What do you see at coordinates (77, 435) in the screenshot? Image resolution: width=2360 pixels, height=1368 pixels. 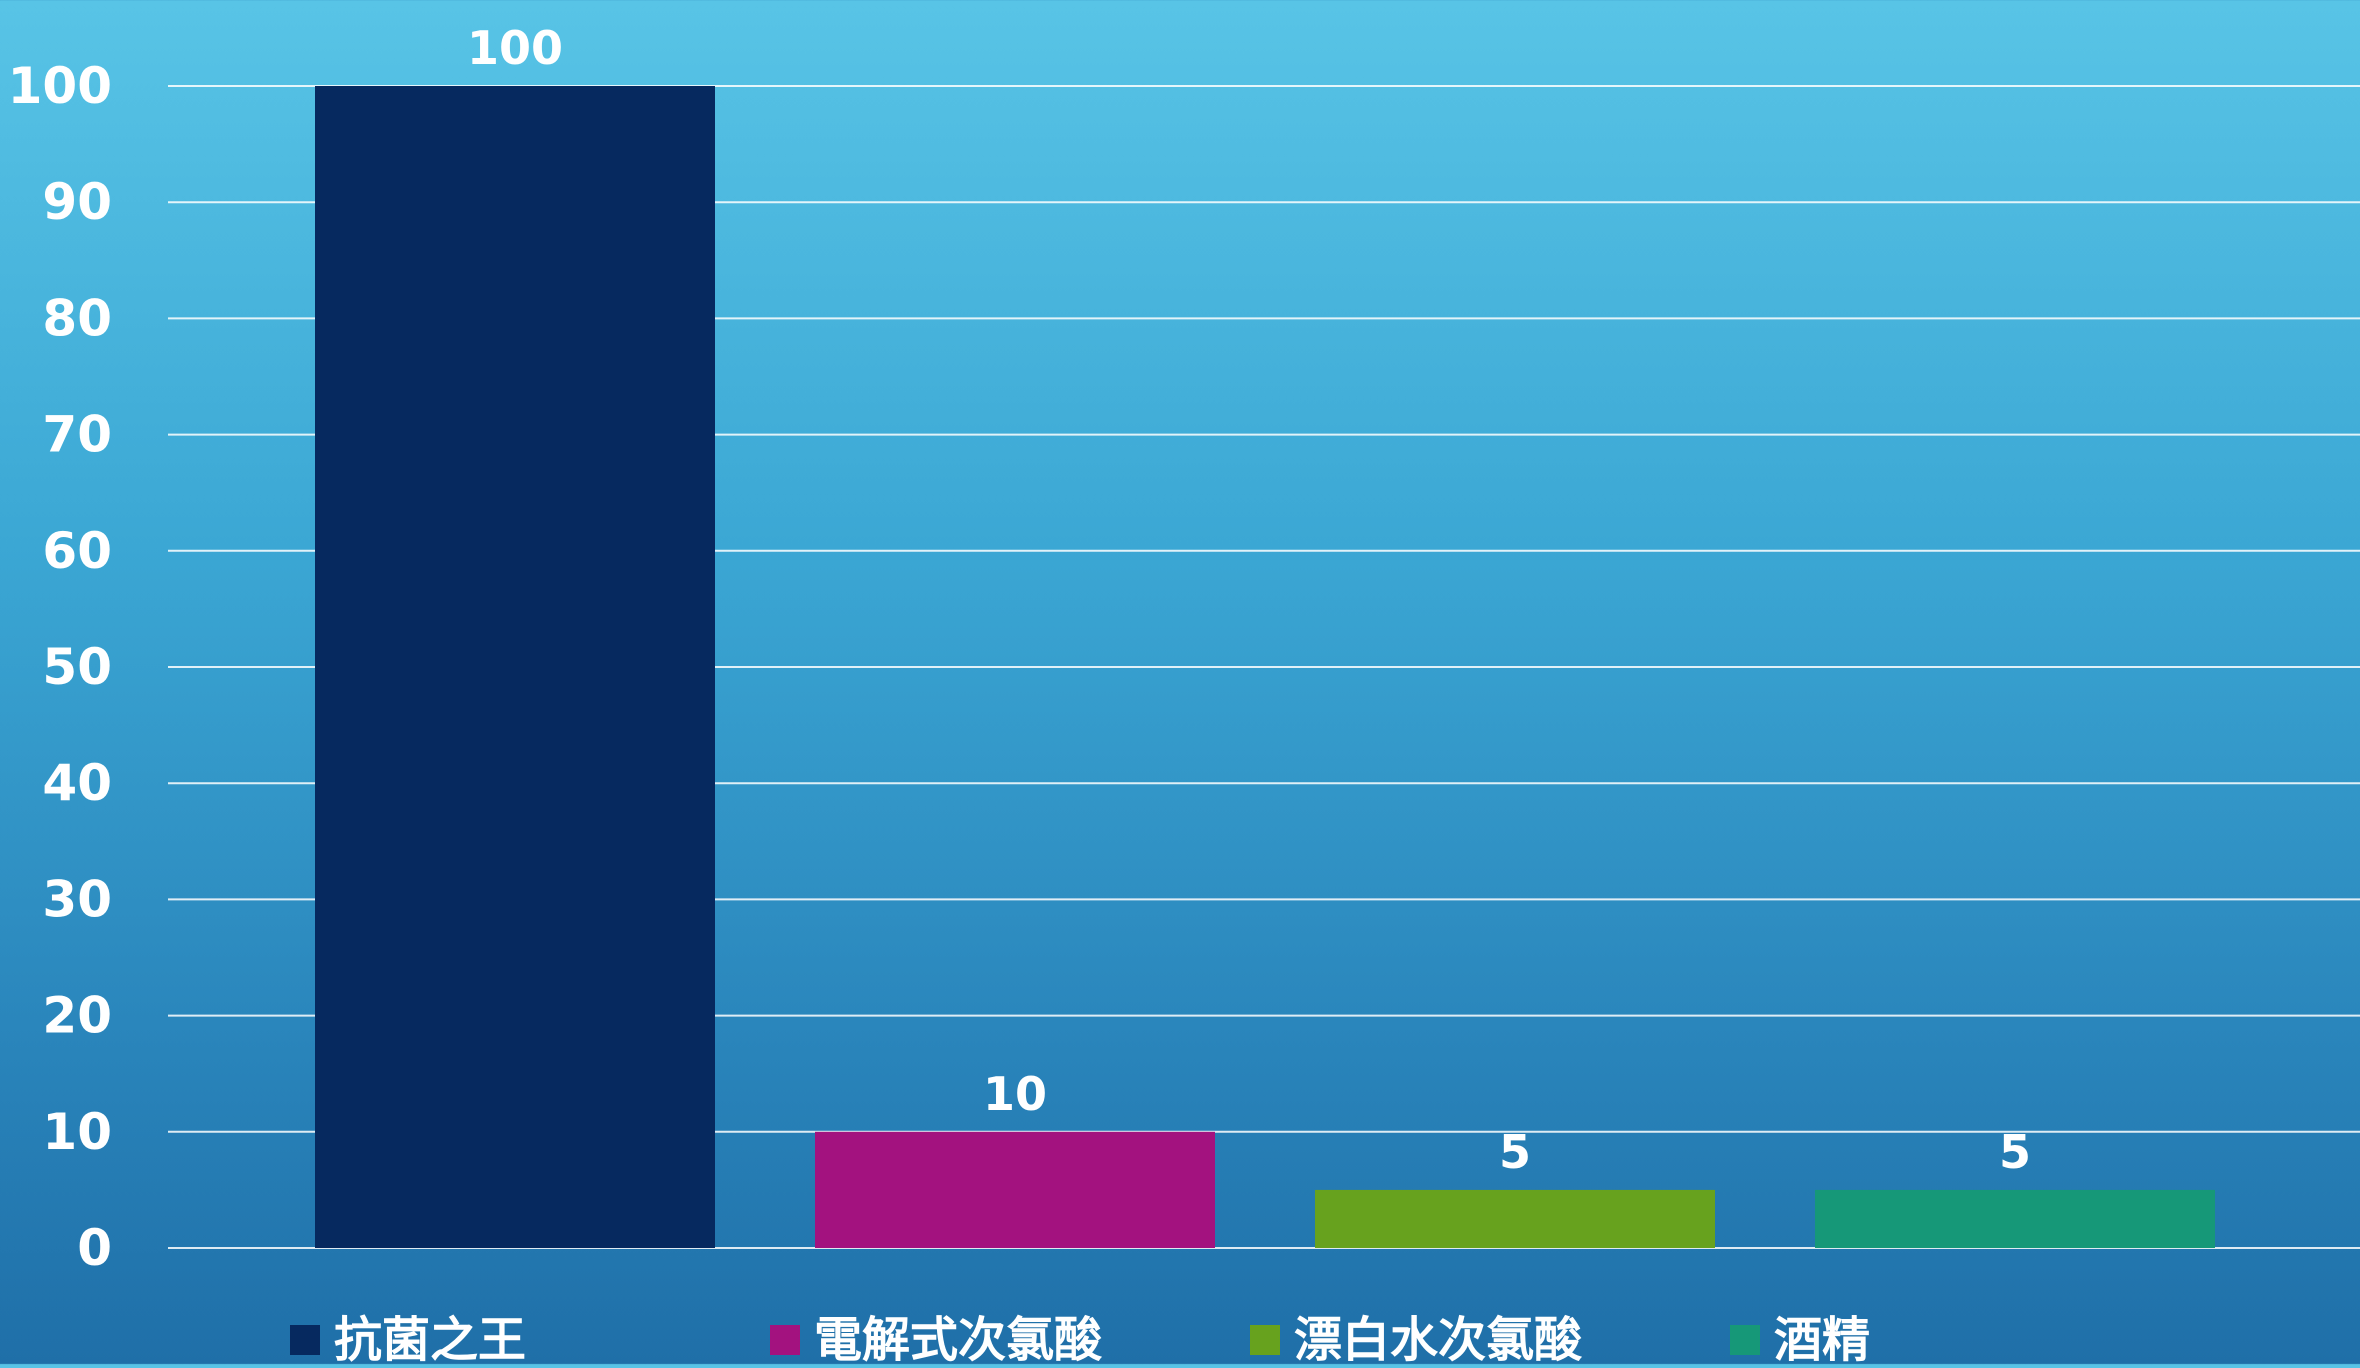 I see `y-tick-label: 70` at bounding box center [77, 435].